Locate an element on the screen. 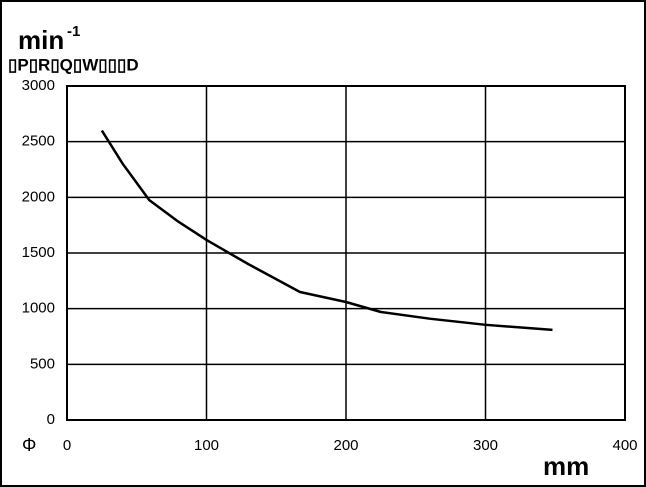  y-tick-label: 0 is located at coordinates (51, 419).